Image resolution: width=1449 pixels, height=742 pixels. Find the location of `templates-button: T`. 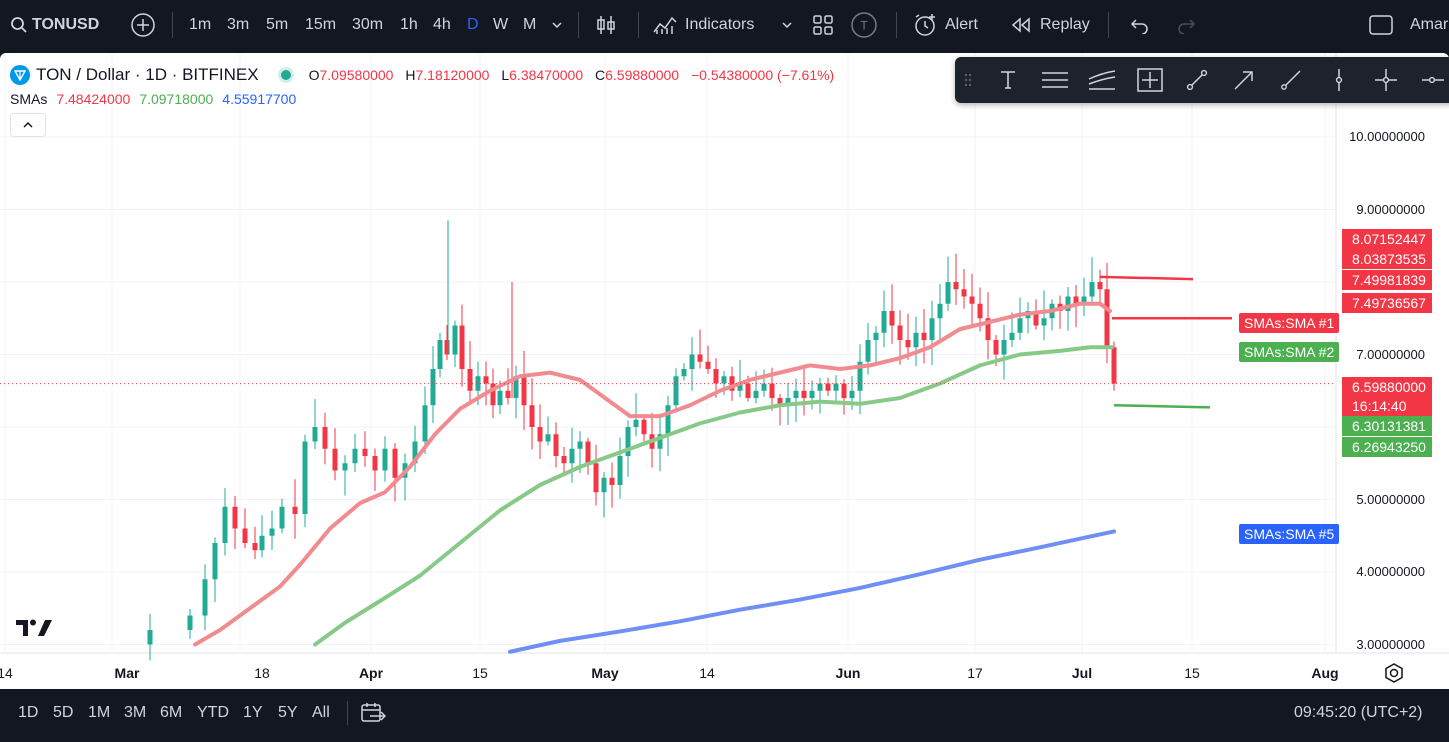

templates-button: T is located at coordinates (864, 25).